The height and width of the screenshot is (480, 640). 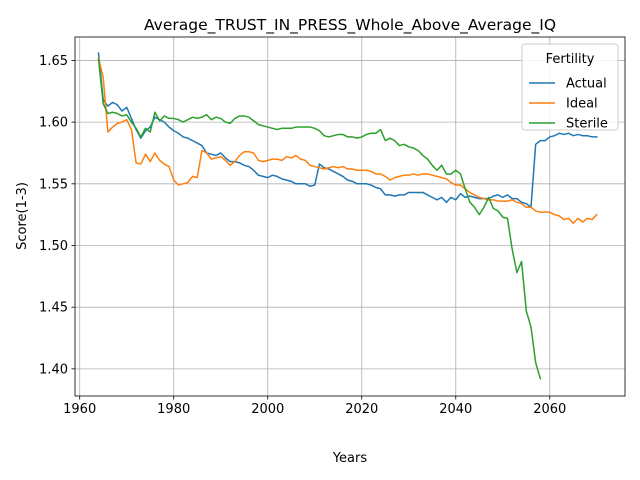 What do you see at coordinates (350, 458) in the screenshot?
I see `x-axis-label: Years` at bounding box center [350, 458].